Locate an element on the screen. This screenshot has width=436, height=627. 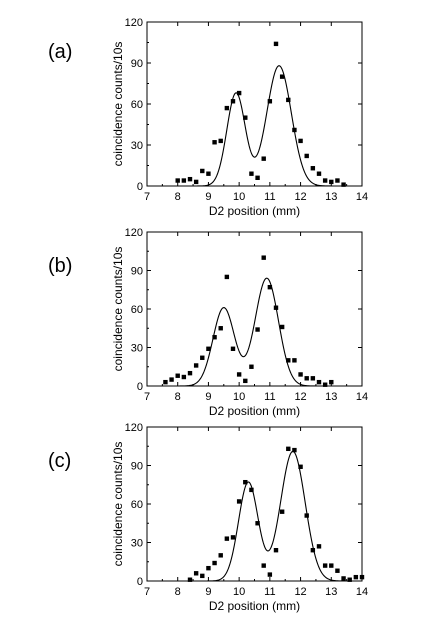
panel-label: (a) is located at coordinates (60, 52).